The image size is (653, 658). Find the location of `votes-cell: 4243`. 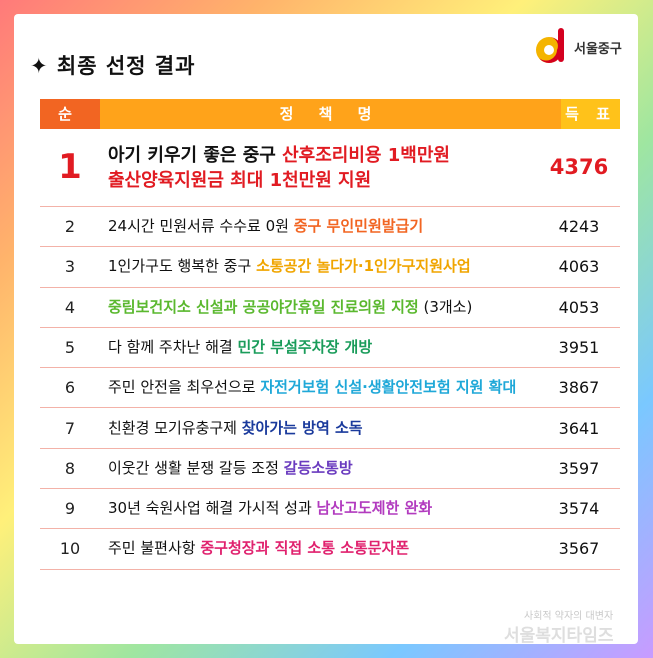

votes-cell: 4243 is located at coordinates (579, 226).